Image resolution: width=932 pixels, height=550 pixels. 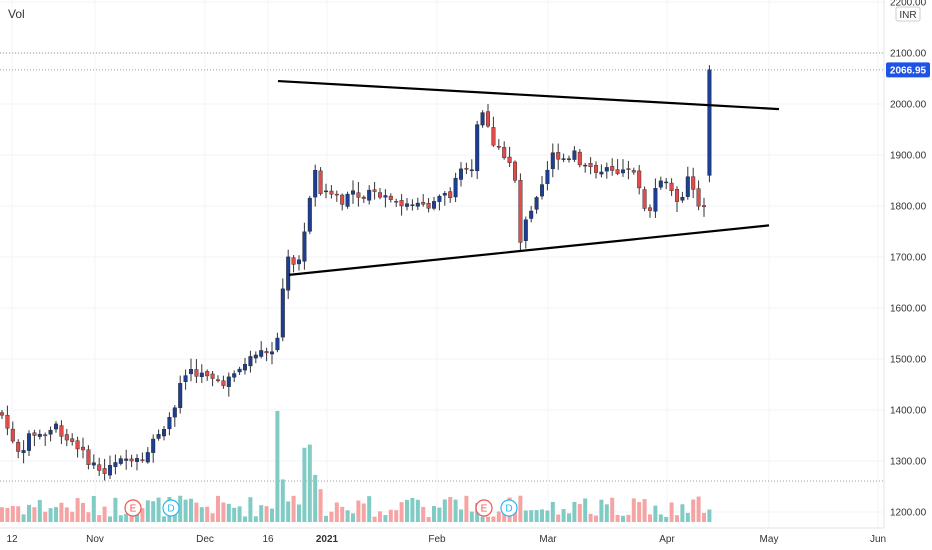 I want to click on trendline-lower, so click(x=529, y=250).